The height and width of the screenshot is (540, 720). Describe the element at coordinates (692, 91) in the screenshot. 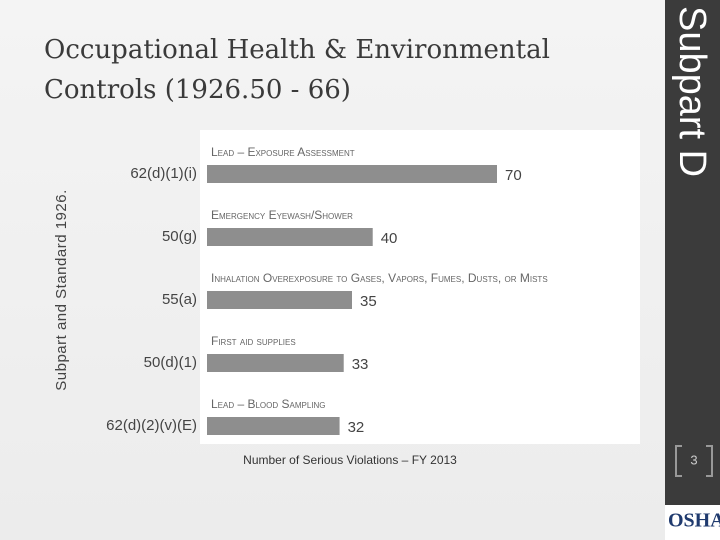

I see `sidebar-label: Subpart D` at that location.